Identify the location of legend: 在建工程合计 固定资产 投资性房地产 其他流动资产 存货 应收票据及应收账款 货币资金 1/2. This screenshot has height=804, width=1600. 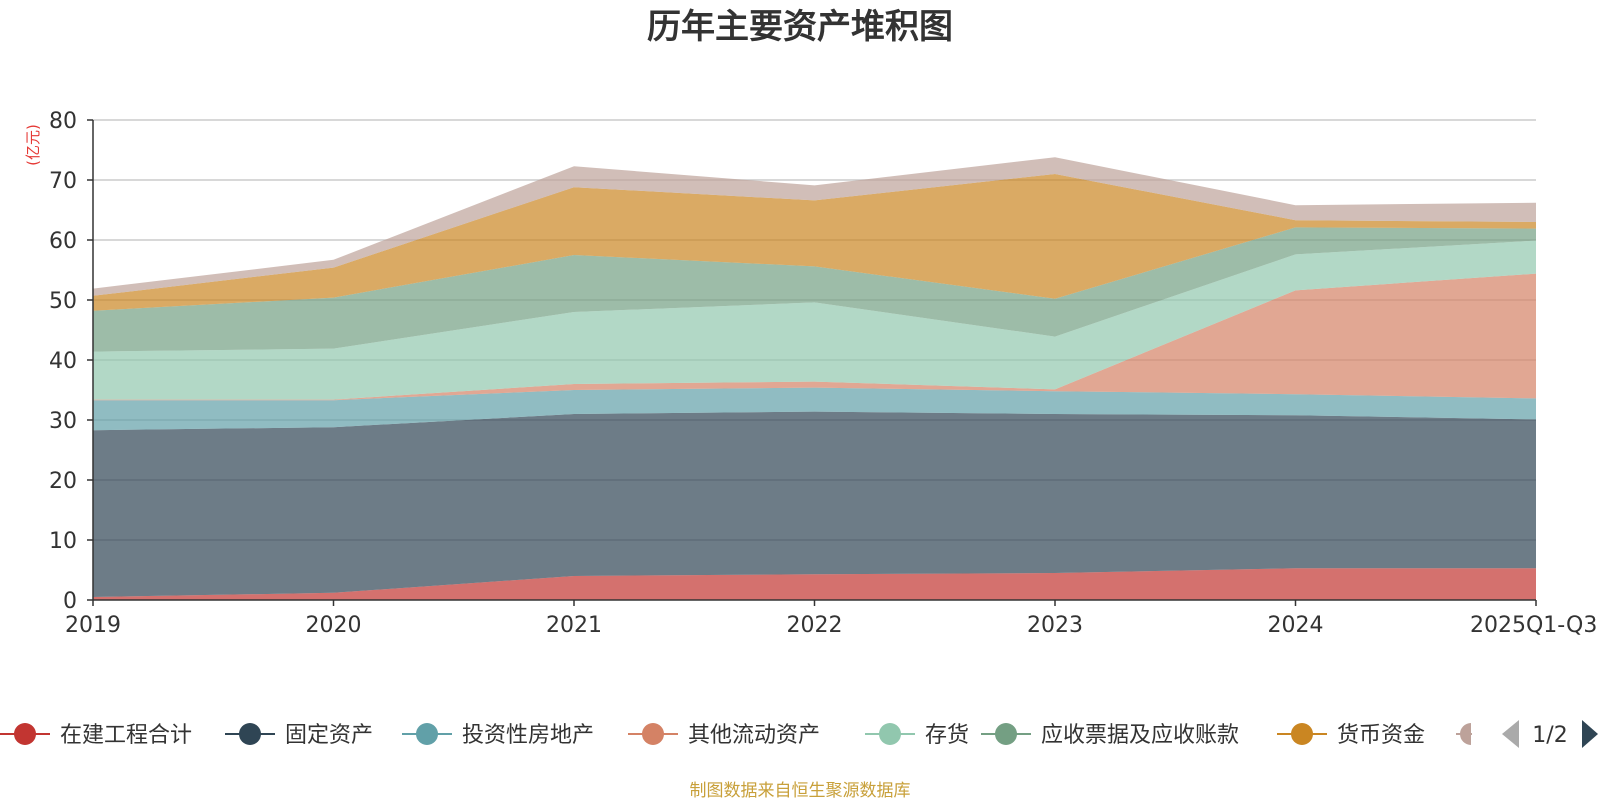
(799, 734).